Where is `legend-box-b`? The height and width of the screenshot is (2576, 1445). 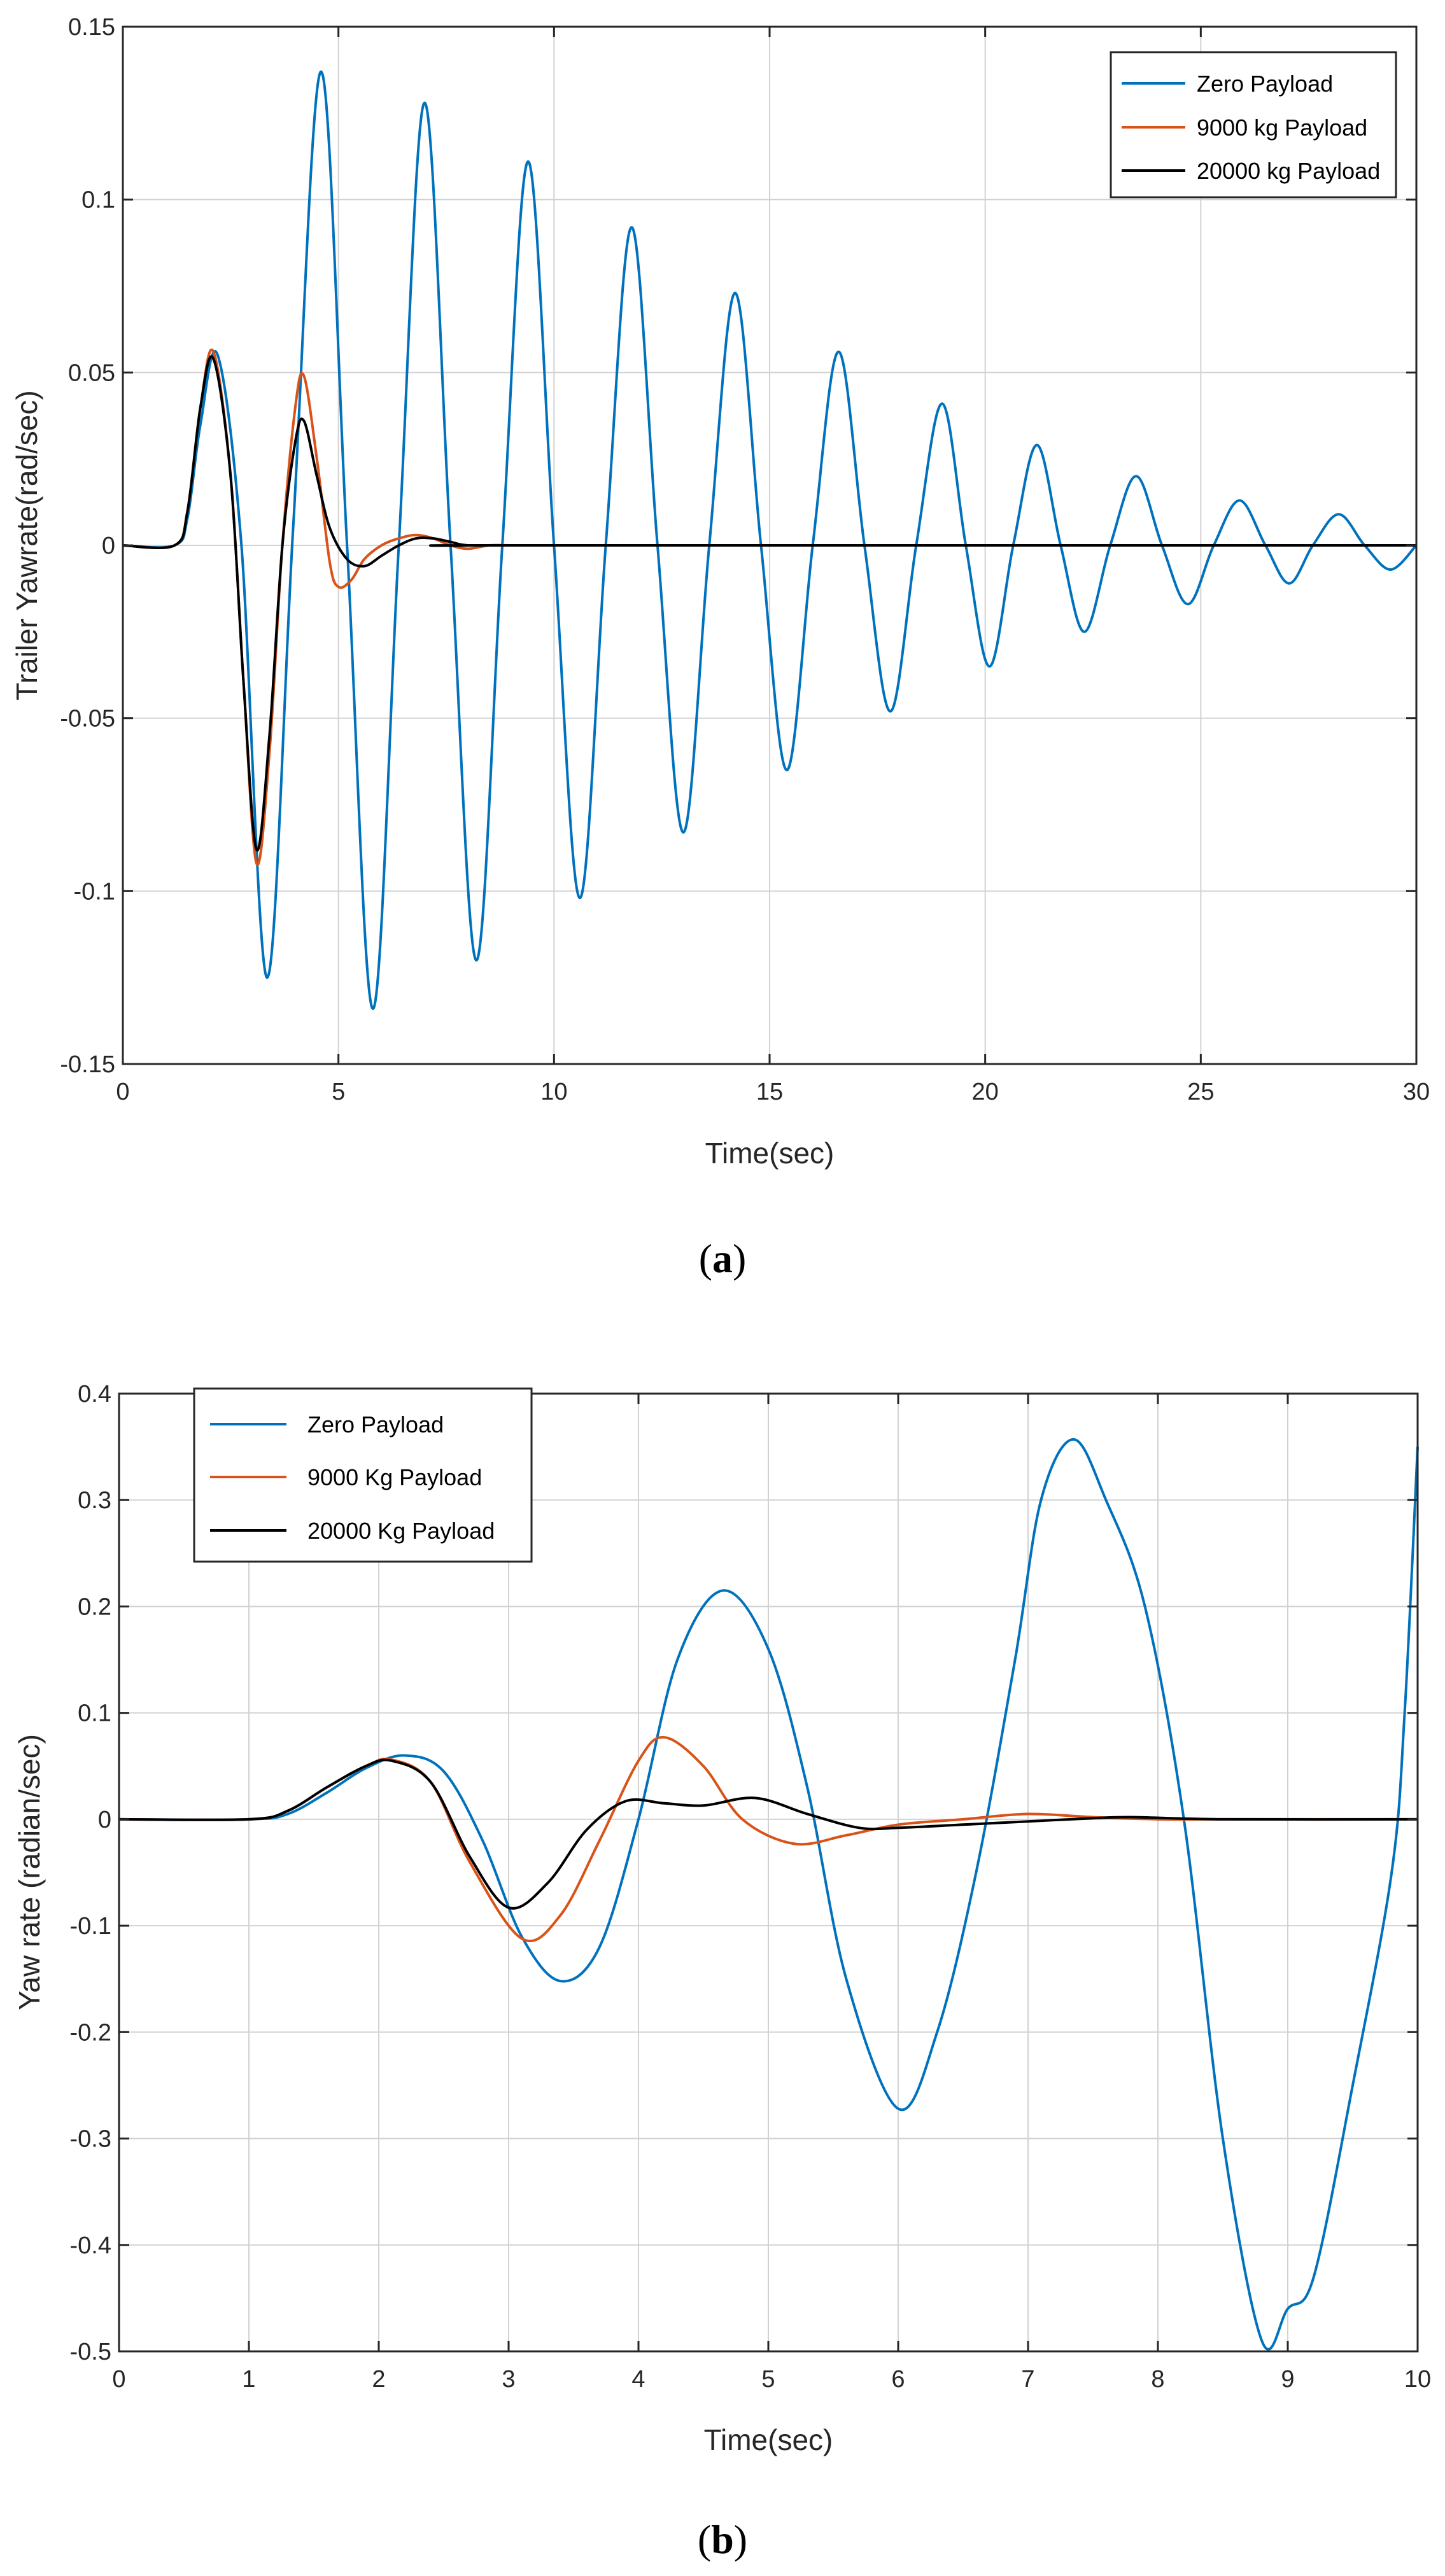 legend-box-b is located at coordinates (363, 1475).